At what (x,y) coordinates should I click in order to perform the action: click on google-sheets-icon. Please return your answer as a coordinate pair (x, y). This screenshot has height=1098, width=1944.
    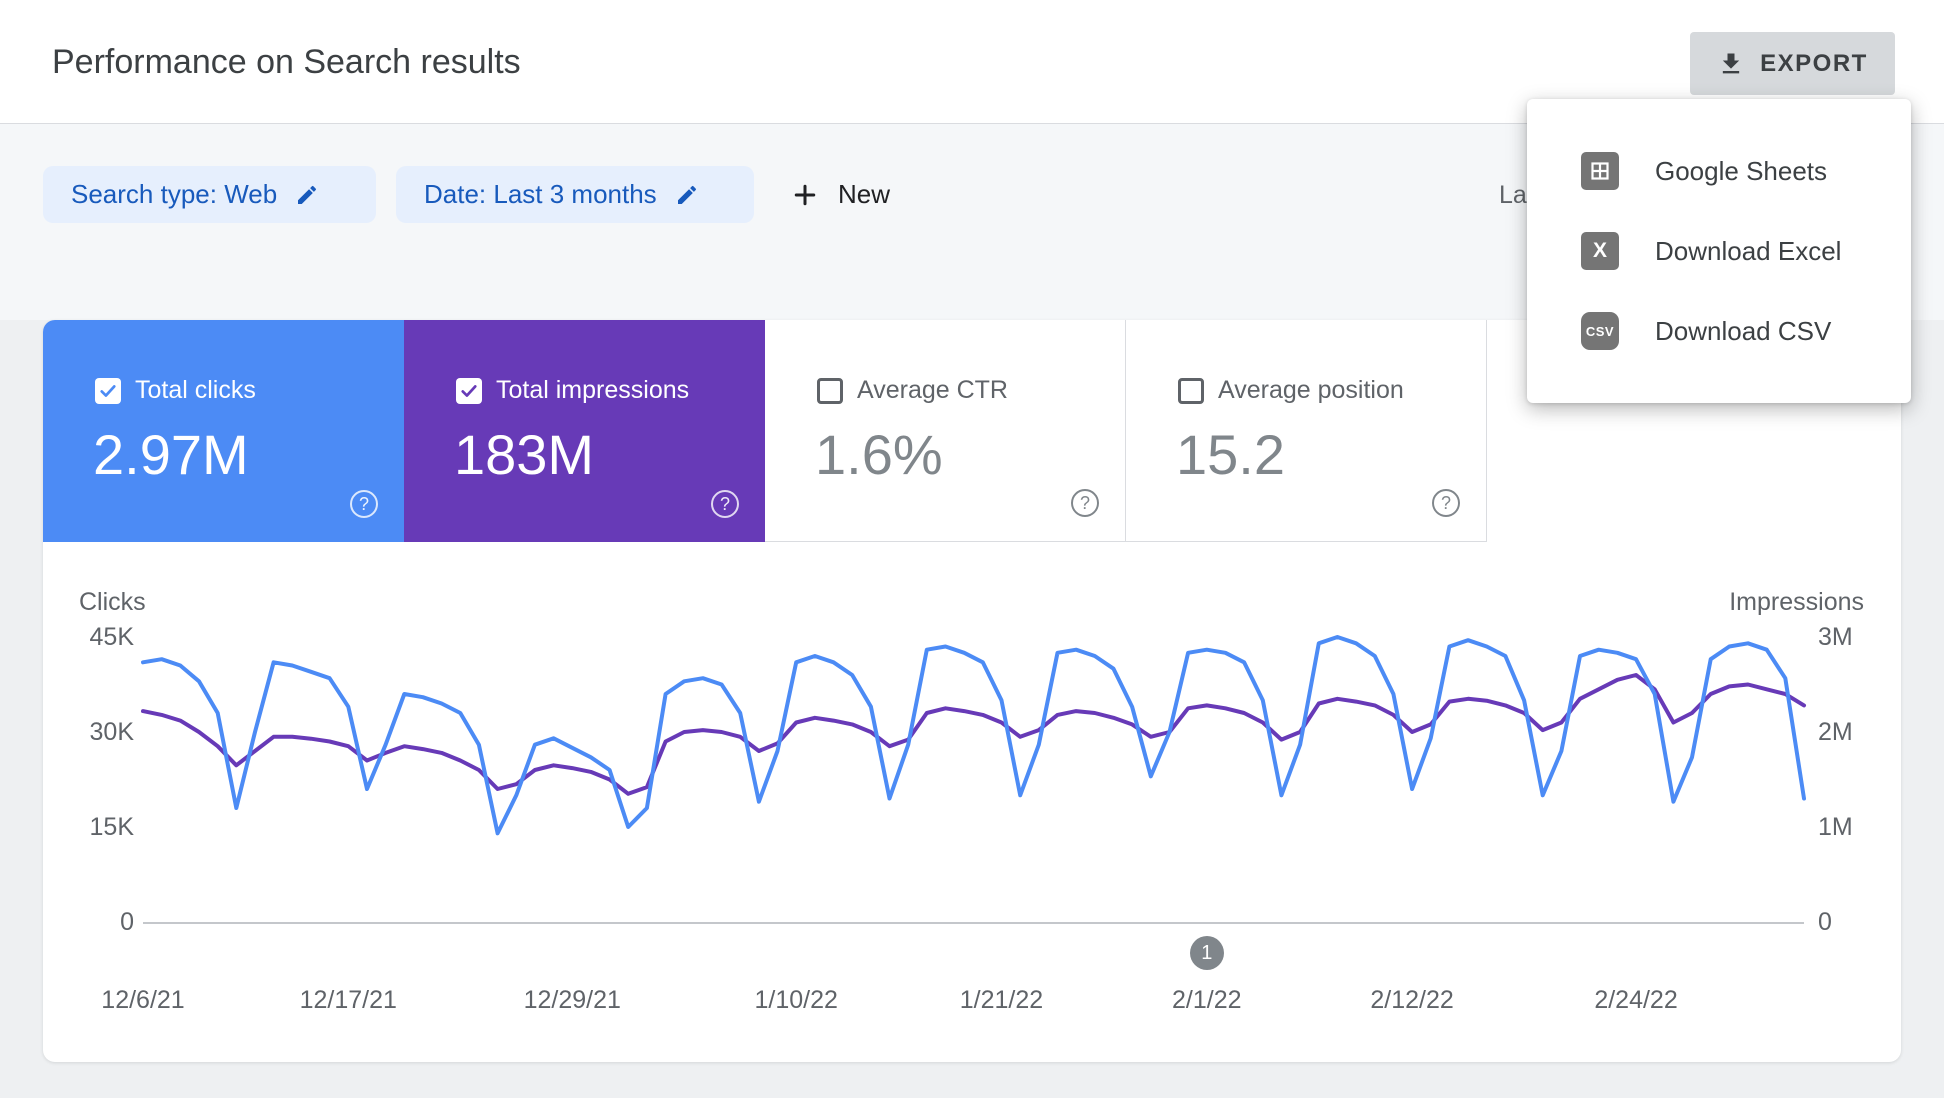
    Looking at the image, I should click on (1600, 171).